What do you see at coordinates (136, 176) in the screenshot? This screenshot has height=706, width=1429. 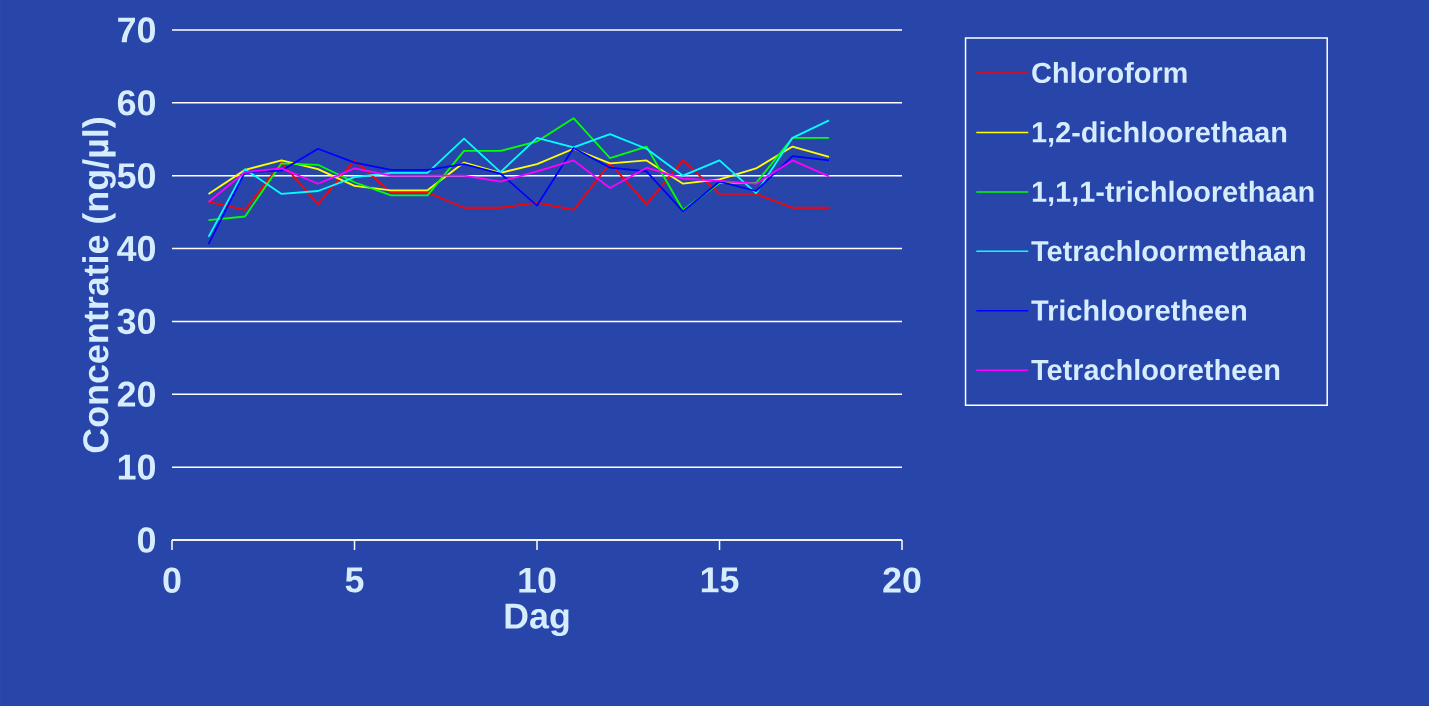 I see `y-tick-label: 50` at bounding box center [136, 176].